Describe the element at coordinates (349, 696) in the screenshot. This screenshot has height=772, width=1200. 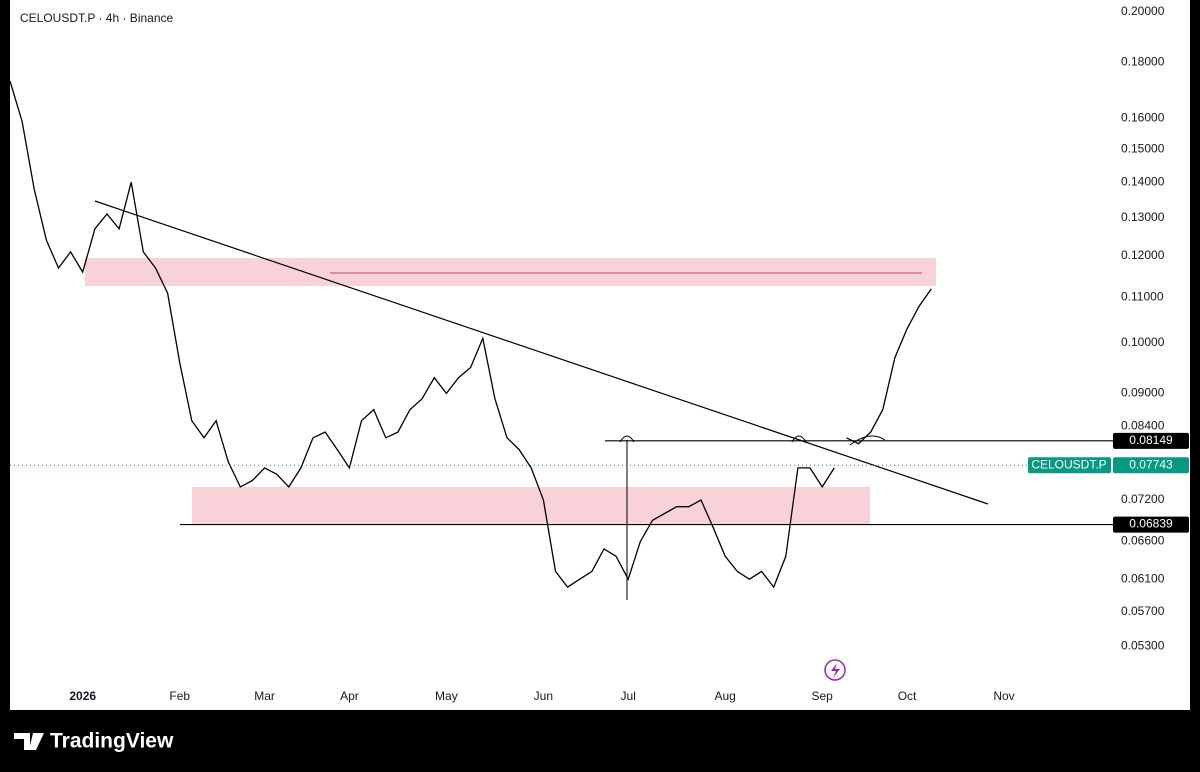
I see `x-tick-label: Apr` at that location.